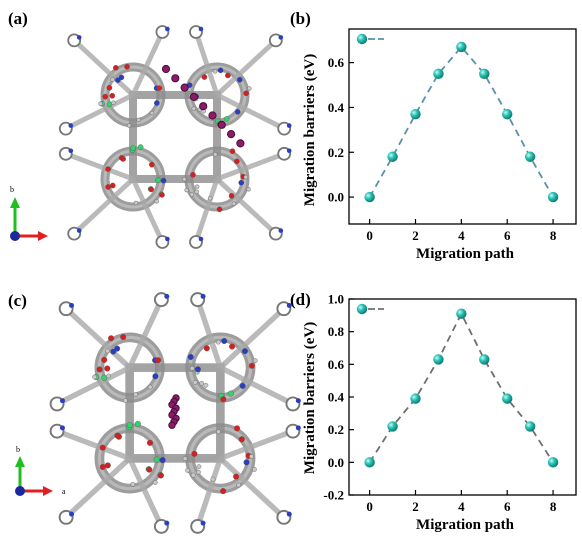 The height and width of the screenshot is (540, 582). Describe the element at coordinates (18, 18) in the screenshot. I see `panel-label-a: (a)` at that location.